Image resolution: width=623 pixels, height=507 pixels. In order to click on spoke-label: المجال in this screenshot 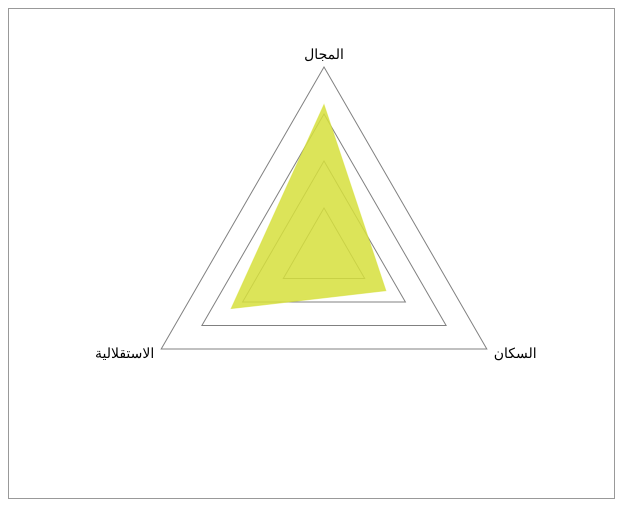, I will do `click(324, 55)`.